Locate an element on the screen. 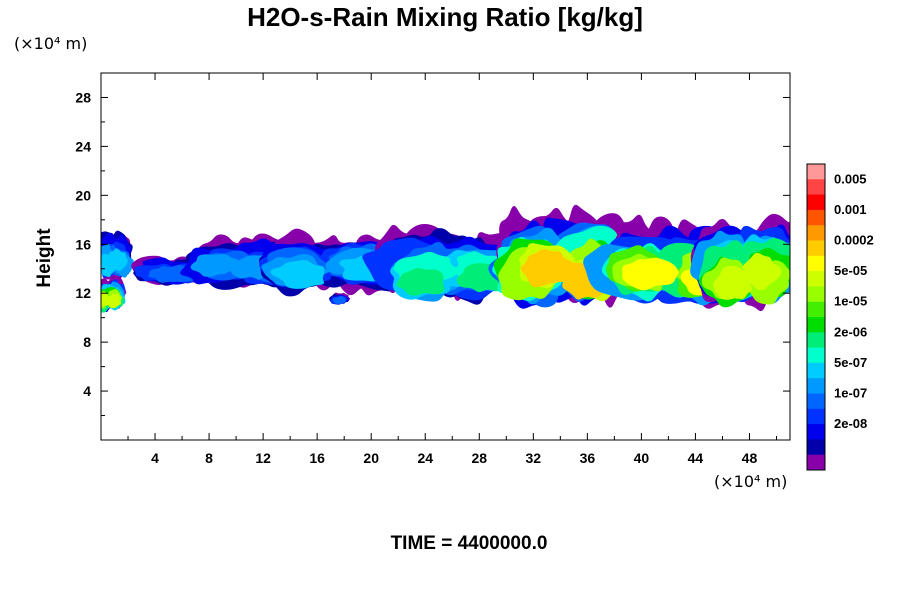  legend-label: 2e-08 is located at coordinates (850, 423).